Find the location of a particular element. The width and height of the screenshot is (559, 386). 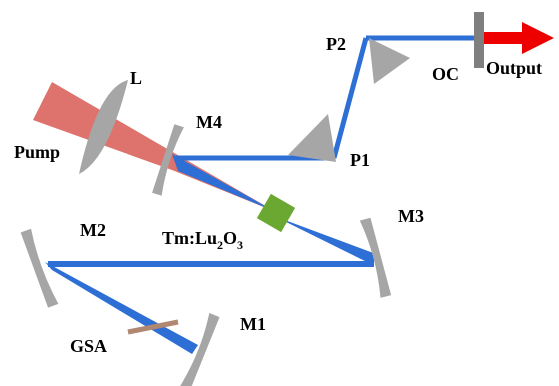

beam-m4-crystal is located at coordinates (224, 183).